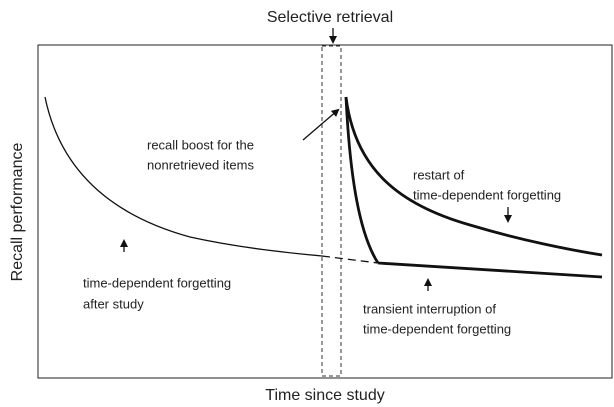  What do you see at coordinates (350, 259) in the screenshot?
I see `baseline-extension` at bounding box center [350, 259].